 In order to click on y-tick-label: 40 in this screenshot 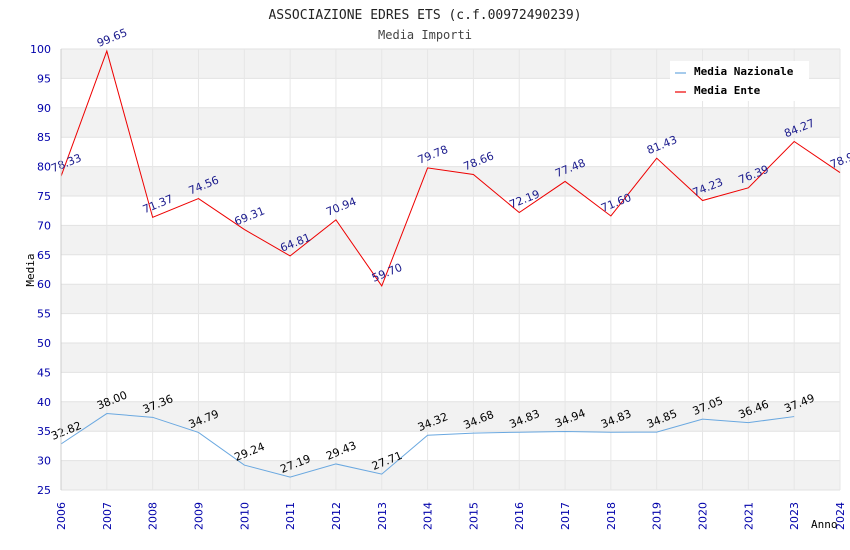, I will do `click(44, 402)`.